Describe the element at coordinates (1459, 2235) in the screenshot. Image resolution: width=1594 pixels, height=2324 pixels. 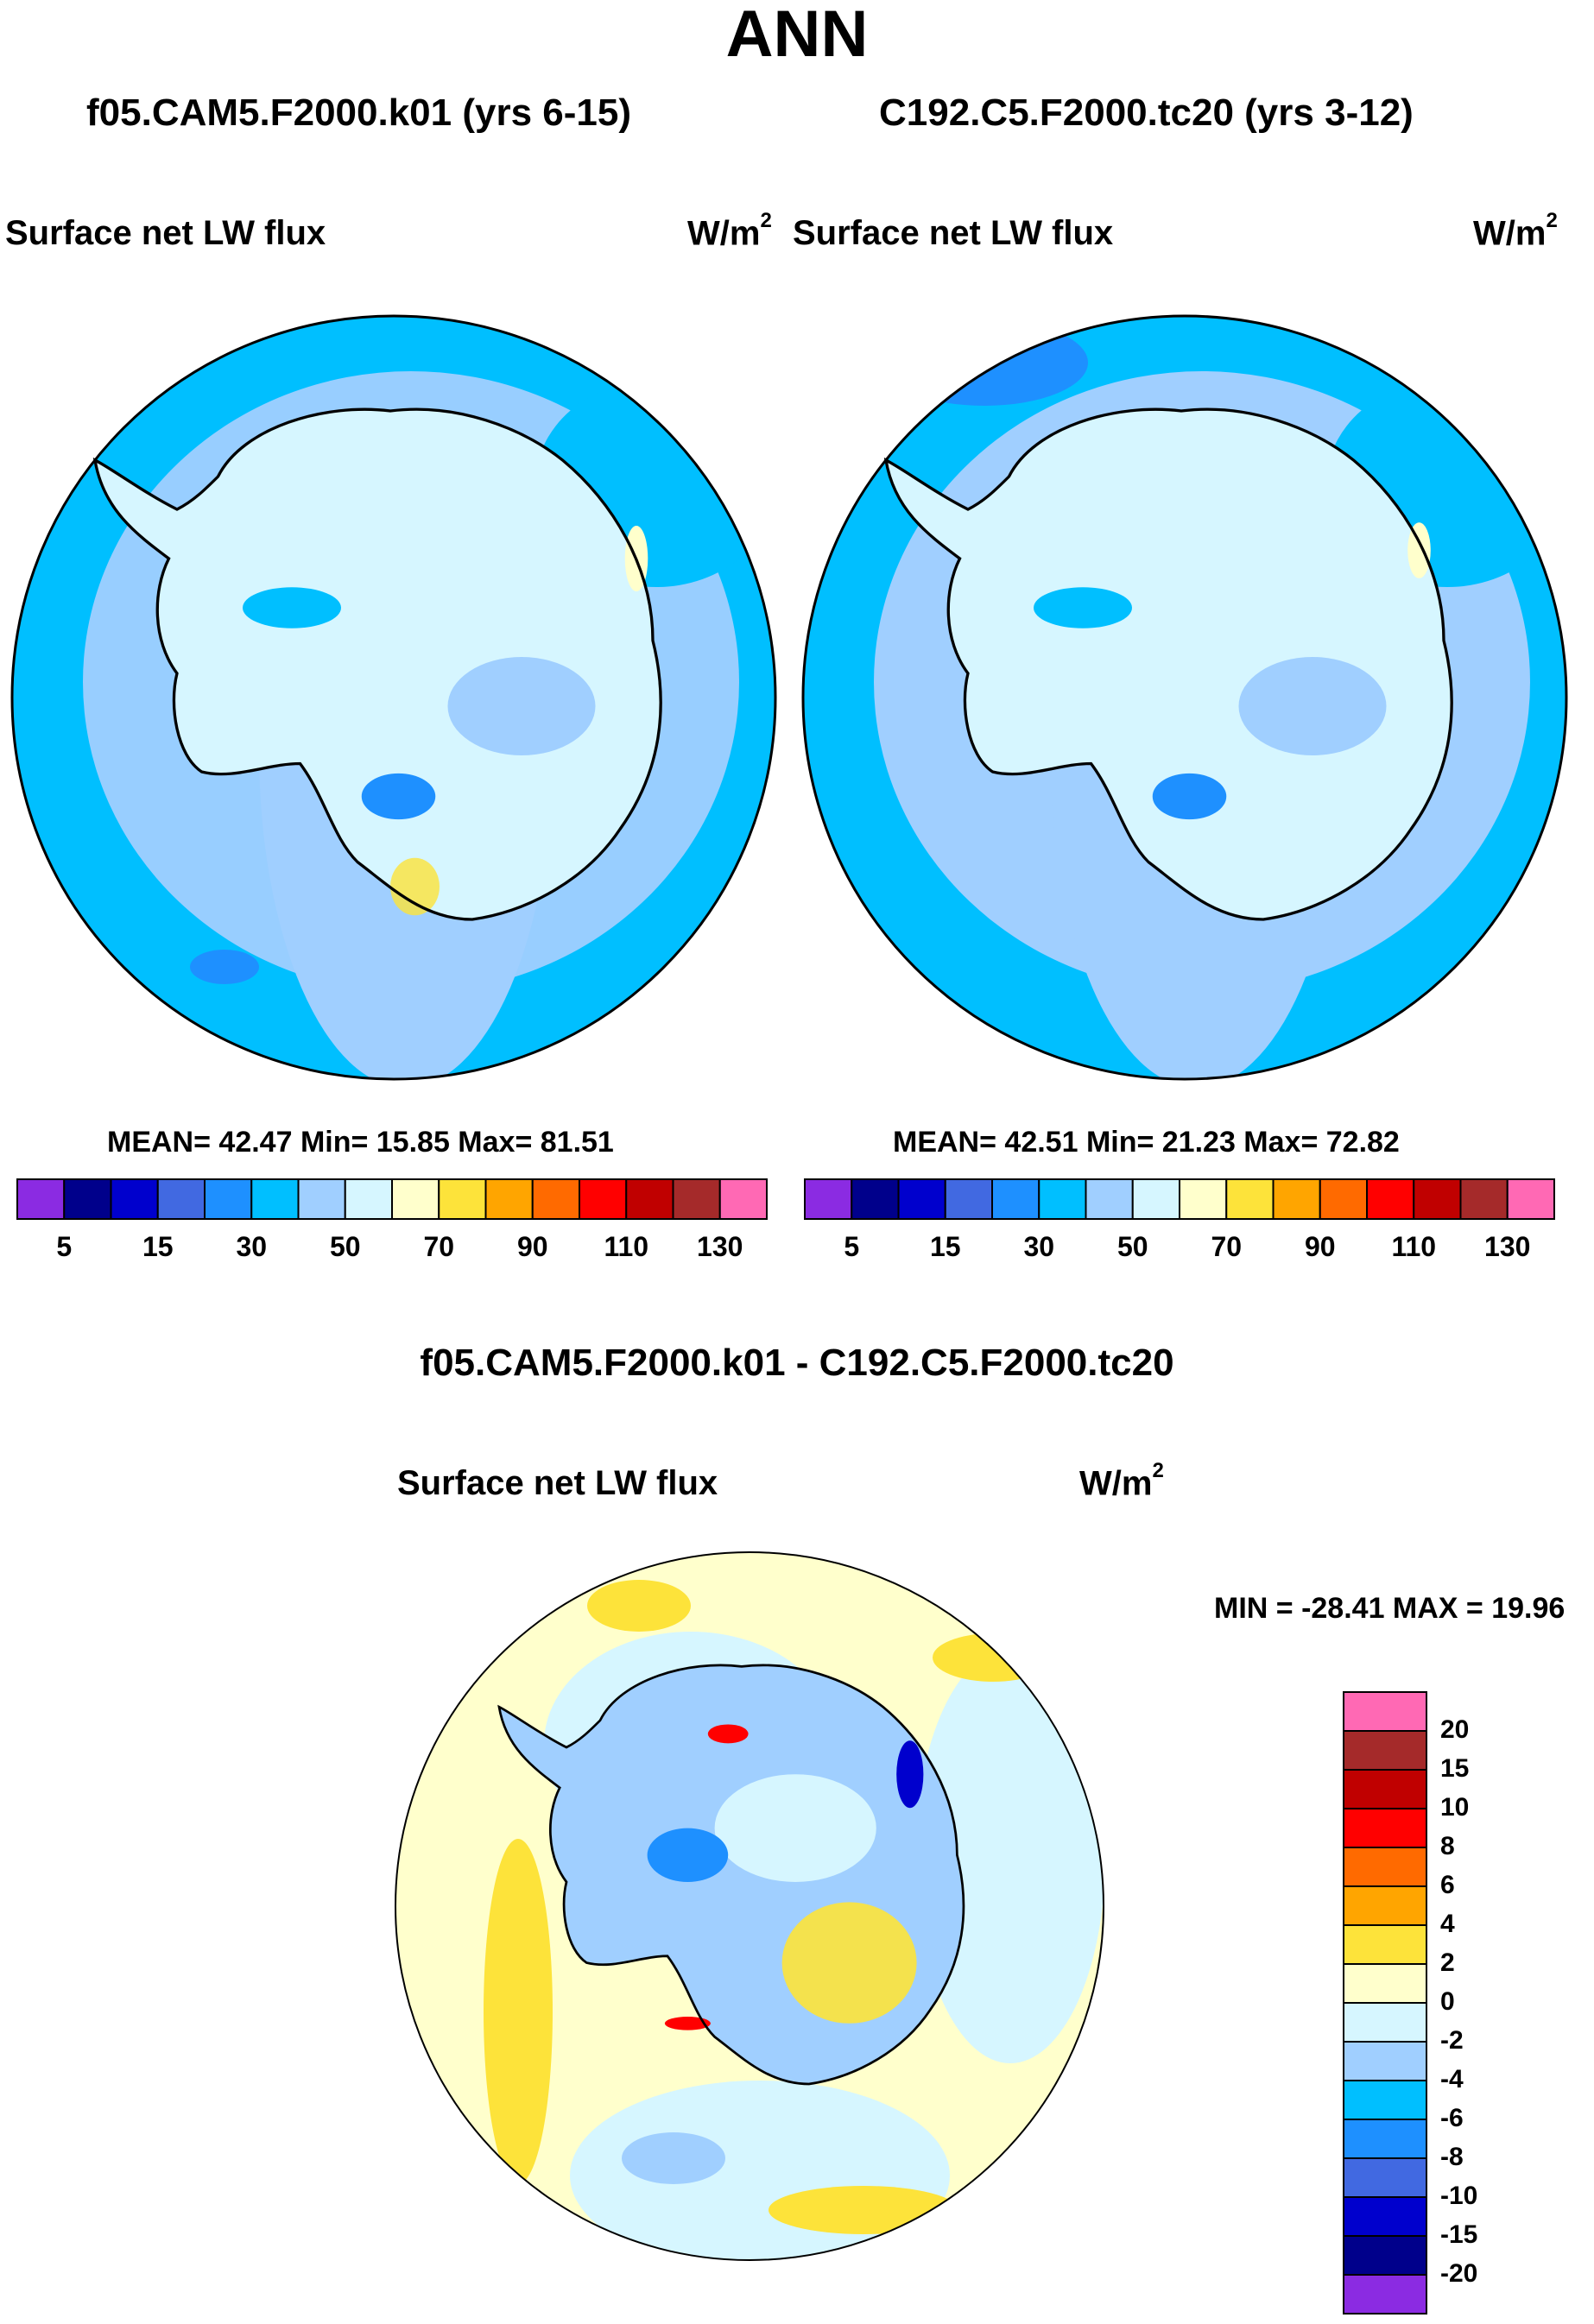
I see `colorbar-tick-label: -15` at that location.